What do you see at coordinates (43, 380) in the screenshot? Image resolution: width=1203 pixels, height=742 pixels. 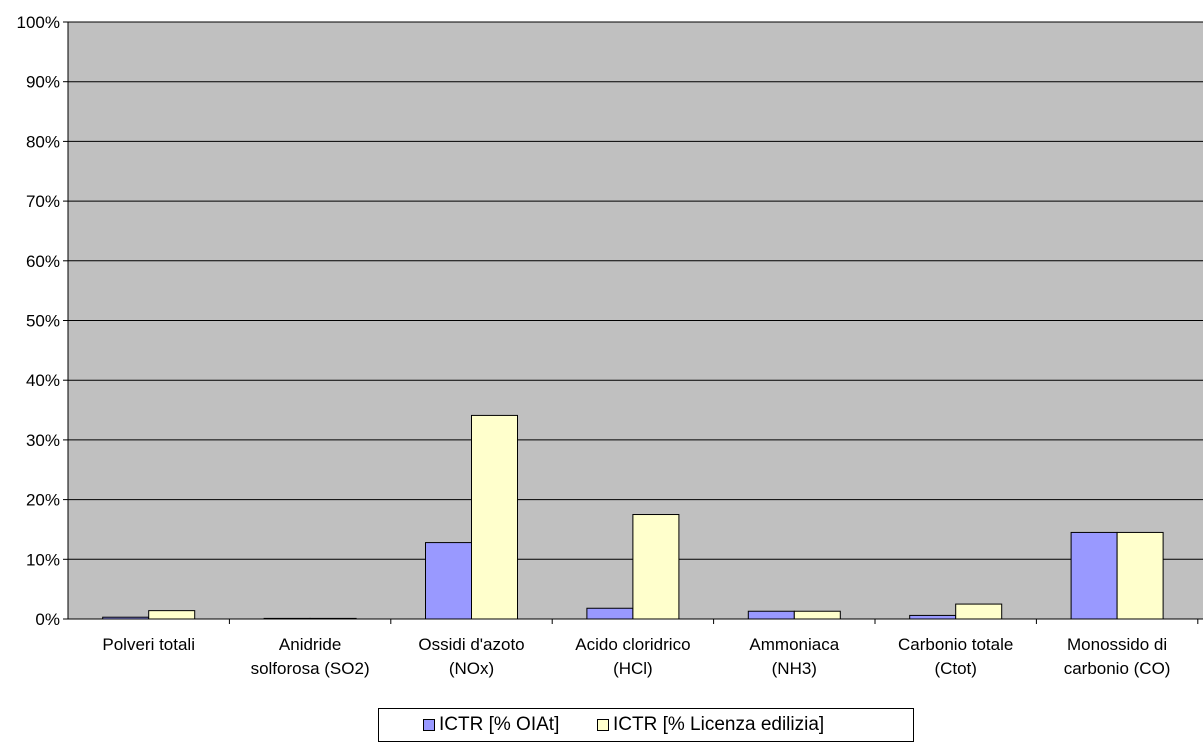 I see `y-tick-label: 40%` at bounding box center [43, 380].